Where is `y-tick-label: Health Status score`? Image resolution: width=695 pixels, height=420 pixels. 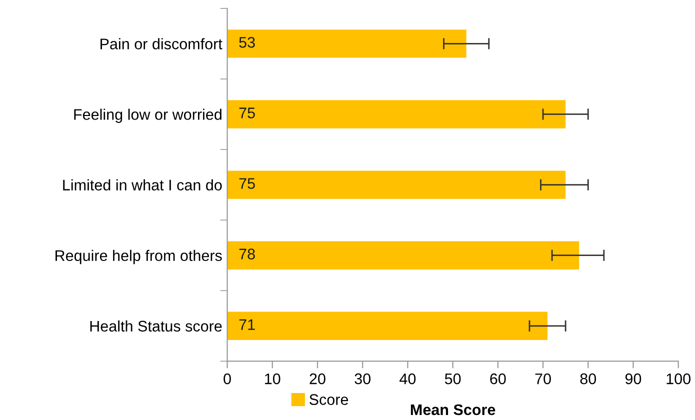 y-tick-label: Health Status score is located at coordinates (156, 326).